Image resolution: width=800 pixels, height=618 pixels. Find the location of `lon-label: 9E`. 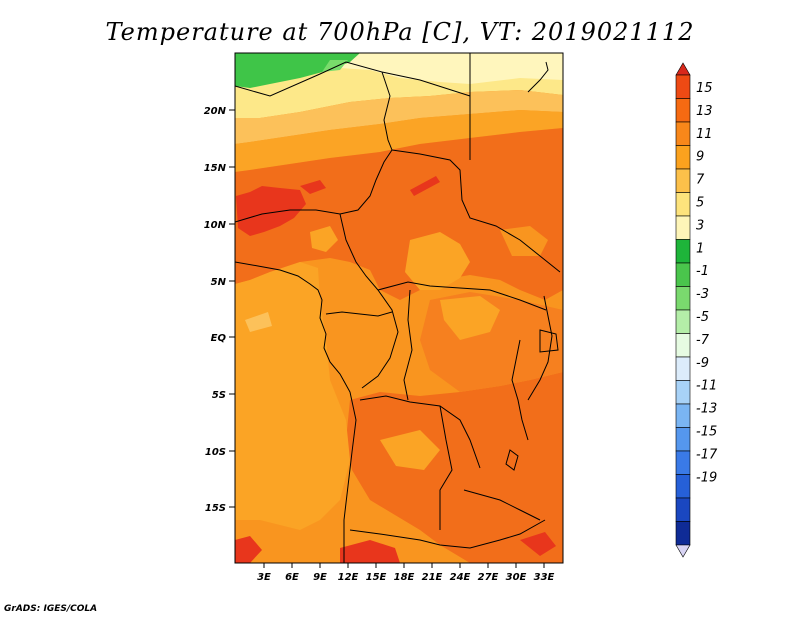

lon-label: 9E is located at coordinates (320, 577).